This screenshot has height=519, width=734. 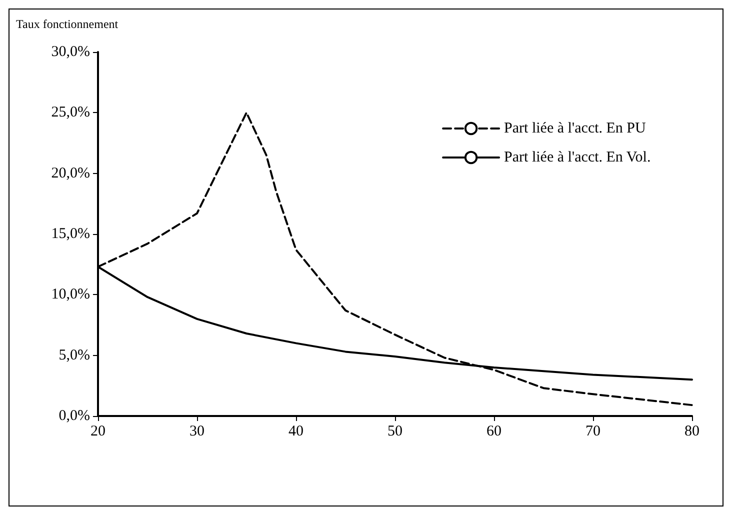 I want to click on legend-label: Part liée à l'acct. En PU, so click(x=575, y=128).